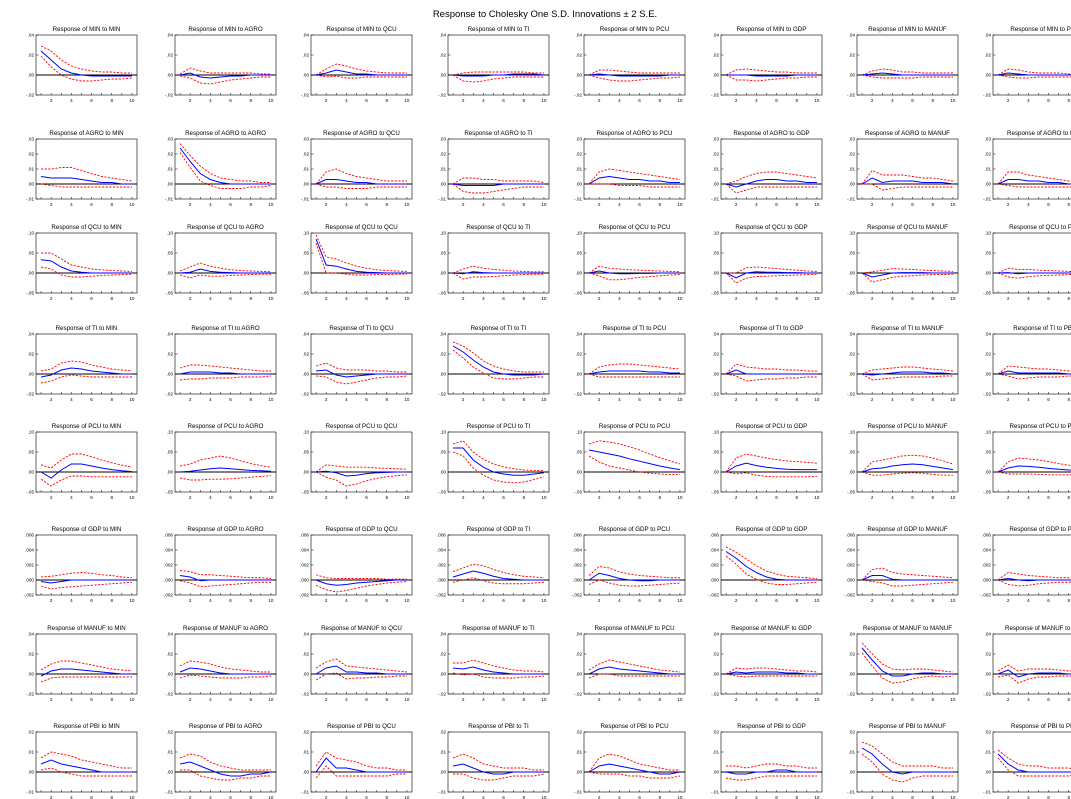  Describe the element at coordinates (634, 628) in the screenshot. I see `panel-title: Response of MANUF to PCU` at that location.